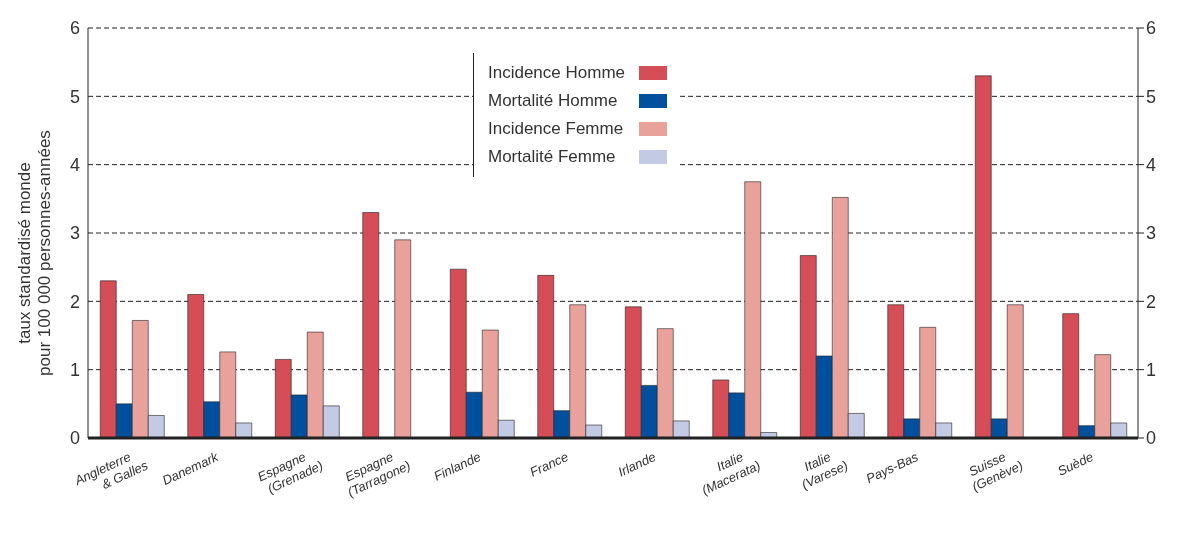 The image size is (1189, 534). What do you see at coordinates (1151, 96) in the screenshot?
I see `y2-tick-label: 5` at bounding box center [1151, 96].